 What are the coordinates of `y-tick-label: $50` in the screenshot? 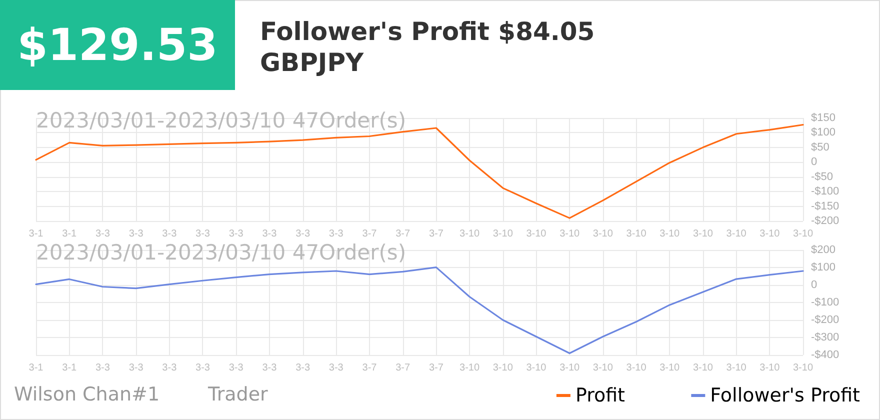 It's located at (820, 147).